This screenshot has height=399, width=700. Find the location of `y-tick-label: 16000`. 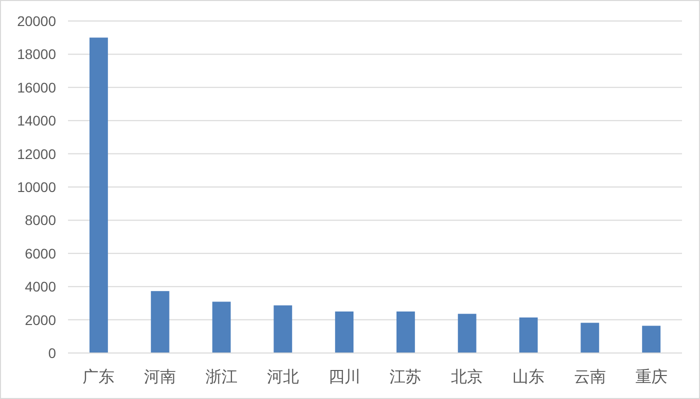

y-tick-label: 16000 is located at coordinates (36, 87).